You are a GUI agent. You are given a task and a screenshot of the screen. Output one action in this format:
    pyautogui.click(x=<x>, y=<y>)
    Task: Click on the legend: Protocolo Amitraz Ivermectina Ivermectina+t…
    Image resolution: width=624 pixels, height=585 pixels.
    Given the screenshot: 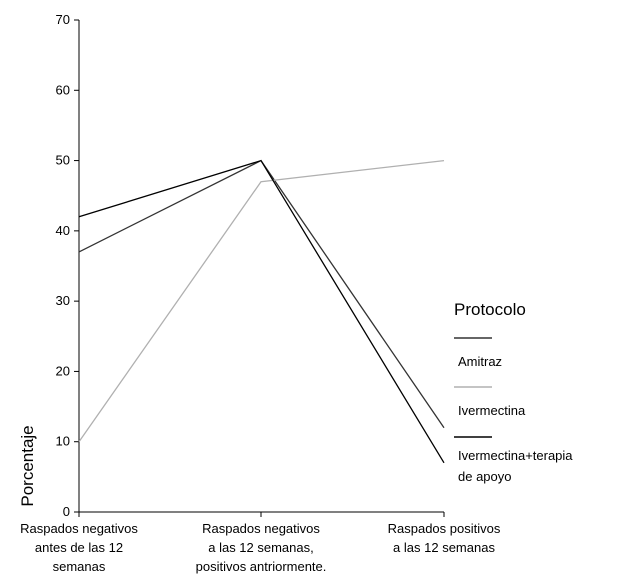 What is the action you would take?
    pyautogui.click(x=513, y=392)
    